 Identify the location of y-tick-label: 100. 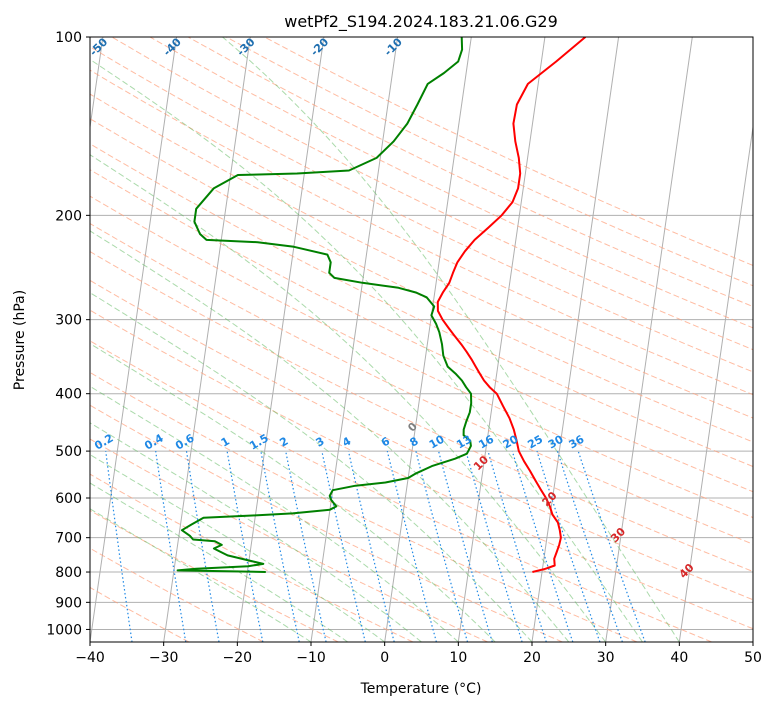
(68, 38).